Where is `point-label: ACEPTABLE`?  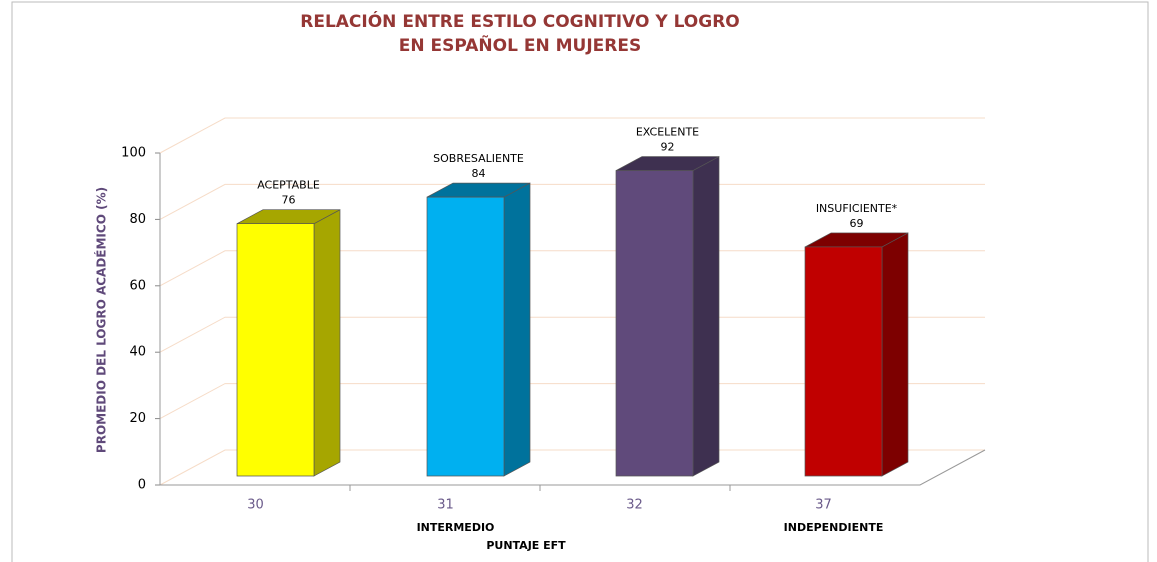
point-label: ACEPTABLE is located at coordinates (288, 185).